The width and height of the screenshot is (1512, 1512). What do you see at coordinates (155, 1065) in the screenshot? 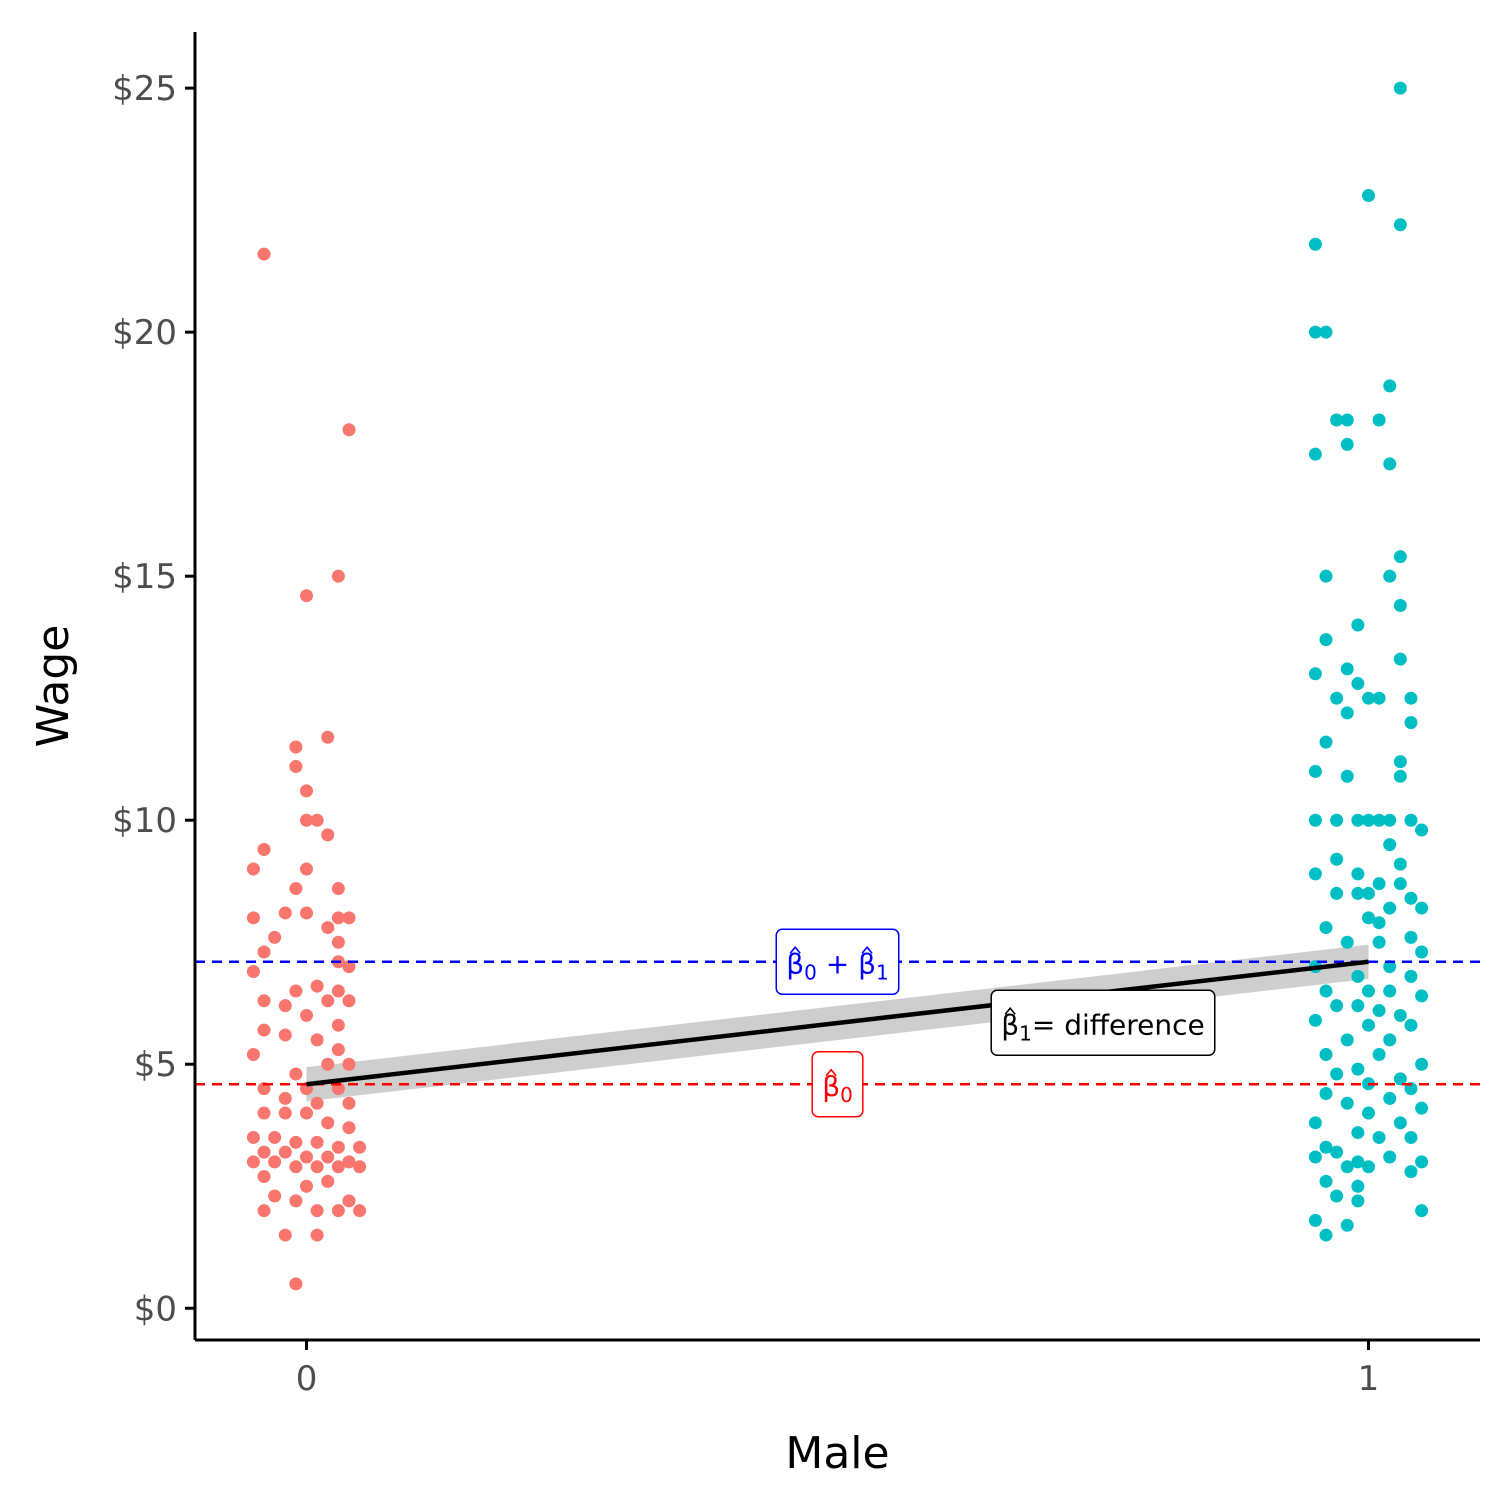
I see `y-tick-label: $5` at bounding box center [155, 1065].